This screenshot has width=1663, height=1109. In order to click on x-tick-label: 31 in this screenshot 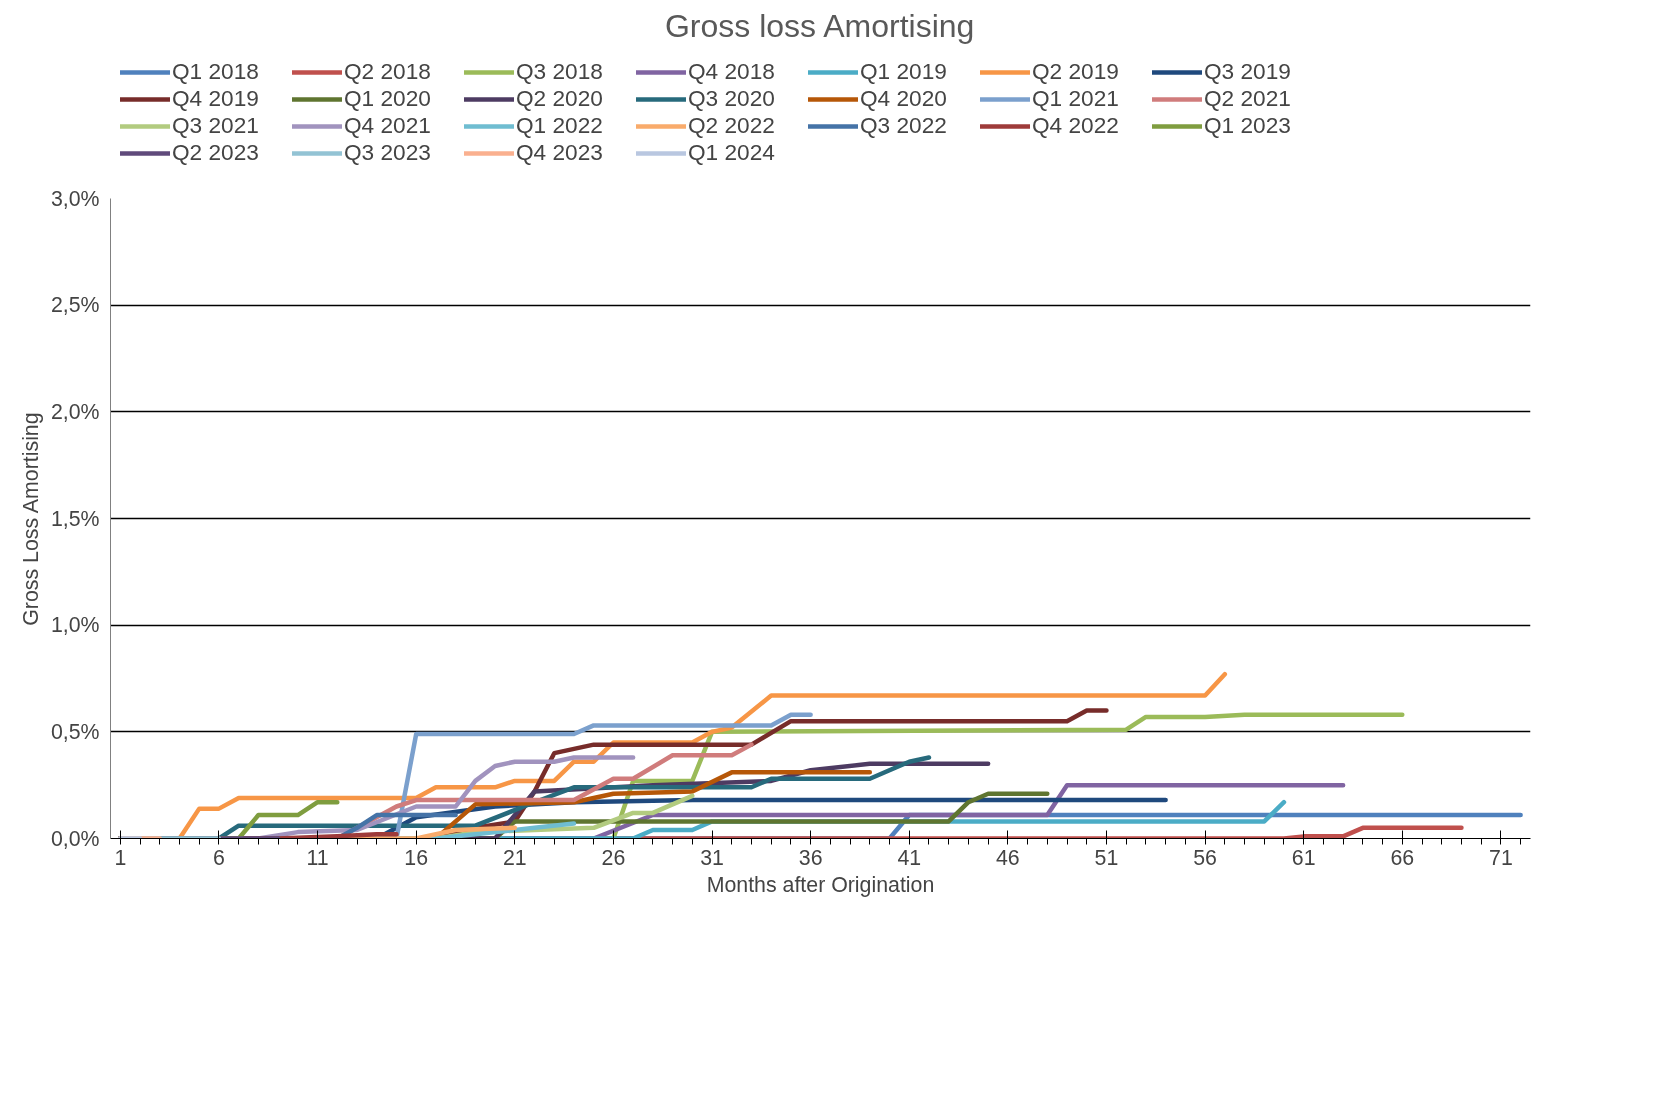, I will do `click(712, 857)`.